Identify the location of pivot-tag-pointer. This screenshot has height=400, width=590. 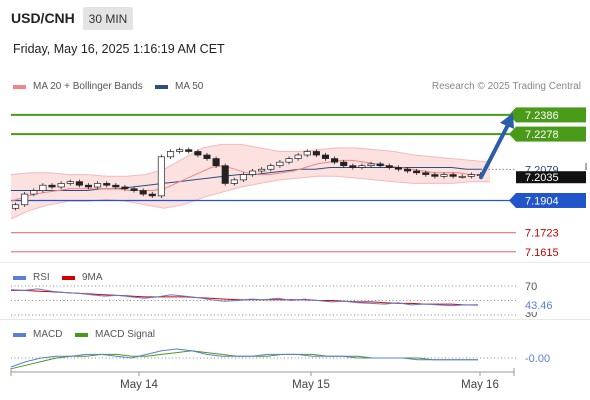
(512, 200).